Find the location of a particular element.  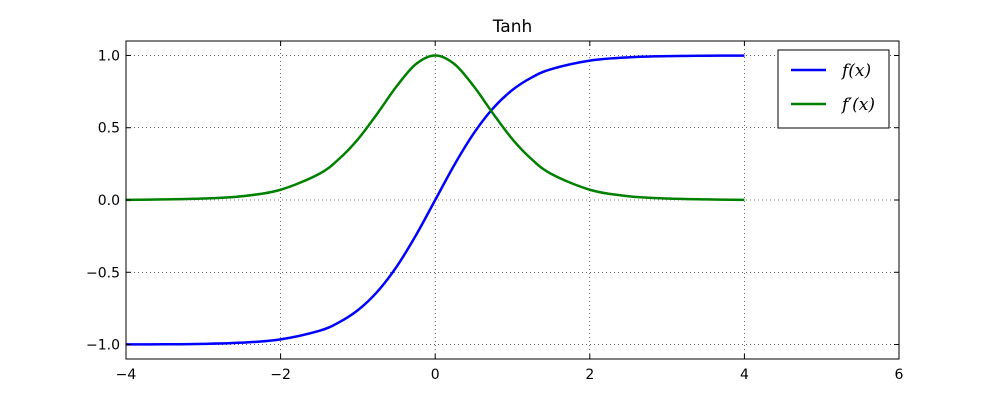

y-tick-label: 0.5 is located at coordinates (109, 129).